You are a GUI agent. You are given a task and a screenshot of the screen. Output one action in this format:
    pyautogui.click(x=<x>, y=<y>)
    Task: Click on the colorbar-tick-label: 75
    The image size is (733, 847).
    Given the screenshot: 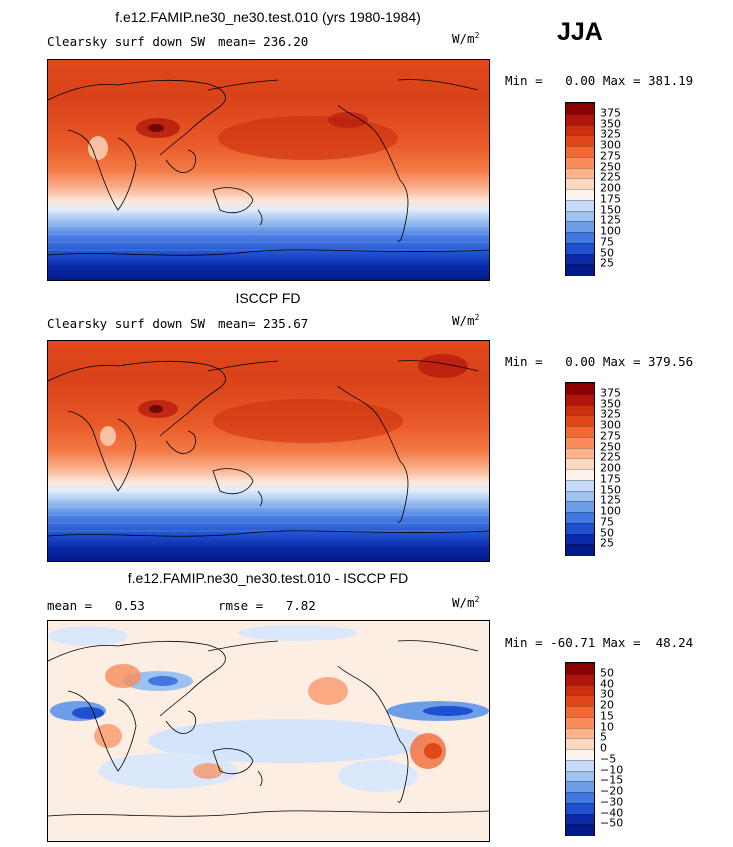 What is the action you would take?
    pyautogui.click(x=607, y=522)
    